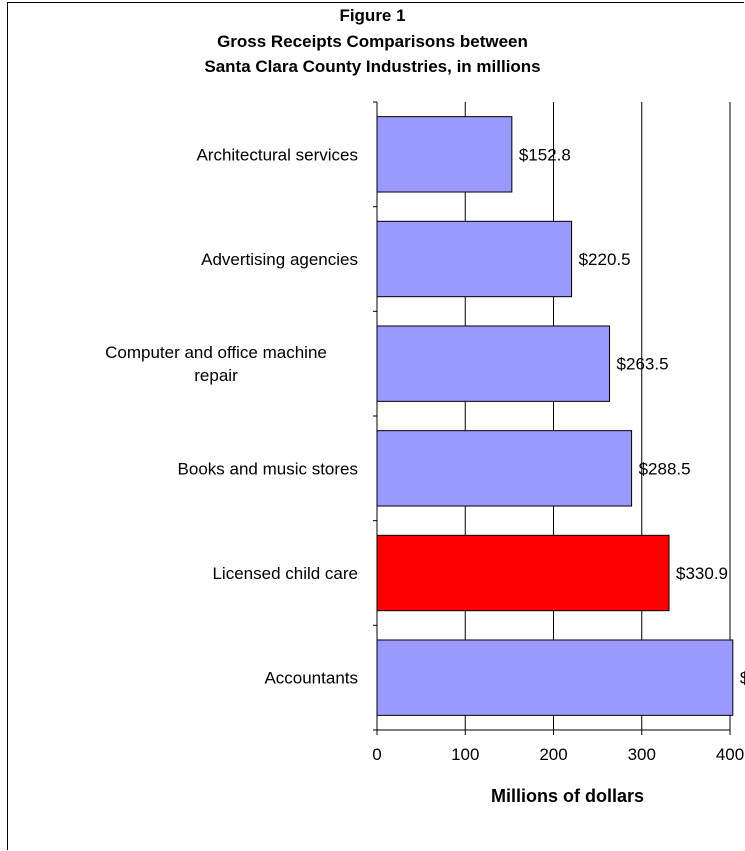  I want to click on value-label-3: $288.5, so click(665, 468).